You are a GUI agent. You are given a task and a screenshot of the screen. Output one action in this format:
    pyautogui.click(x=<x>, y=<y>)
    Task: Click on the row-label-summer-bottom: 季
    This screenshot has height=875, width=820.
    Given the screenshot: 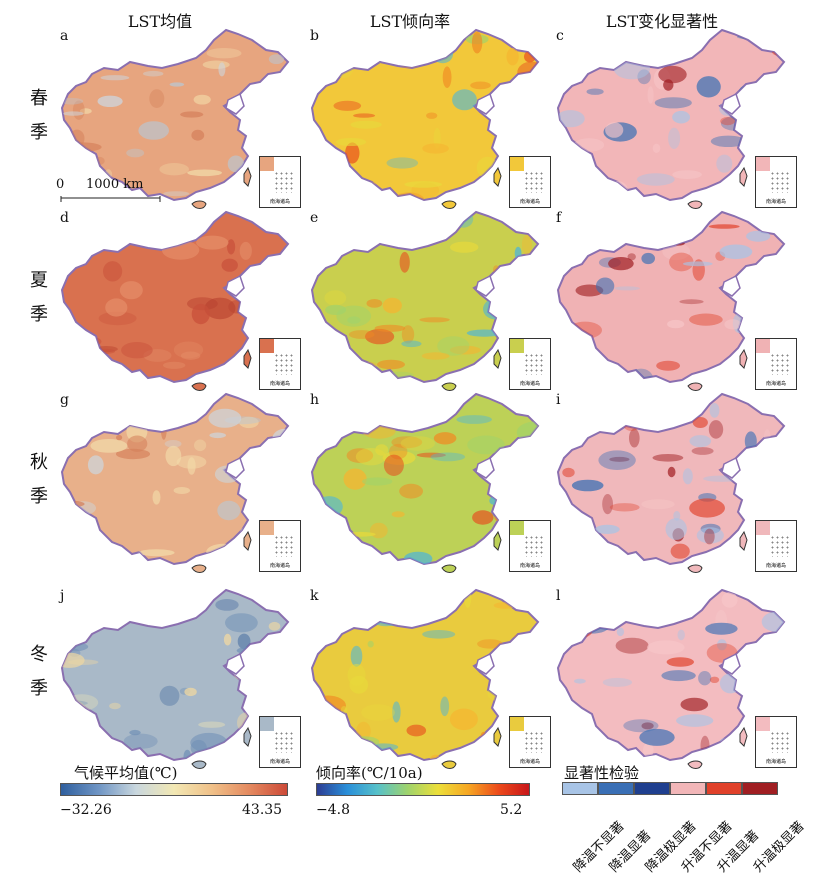 What is the action you would take?
    pyautogui.click(x=39, y=314)
    